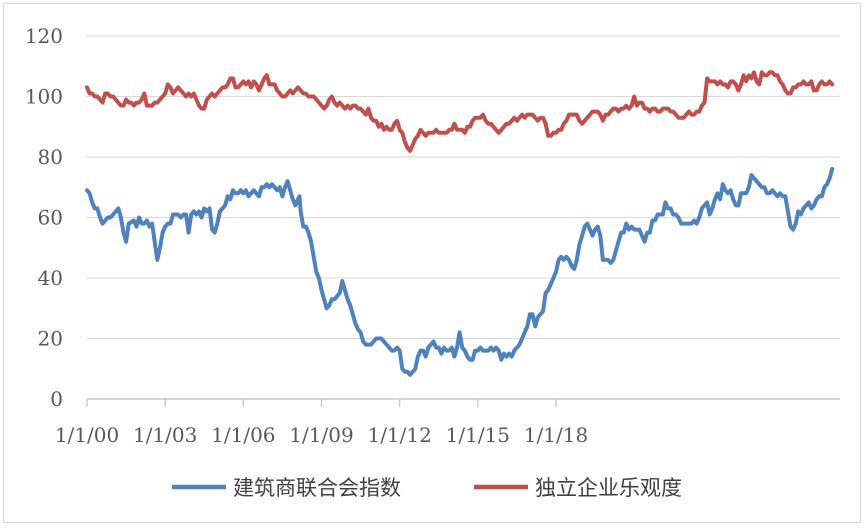 This screenshot has height=528, width=866. What do you see at coordinates (608, 488) in the screenshot?
I see `legend-label-optimism: 独立企业乐观度` at bounding box center [608, 488].